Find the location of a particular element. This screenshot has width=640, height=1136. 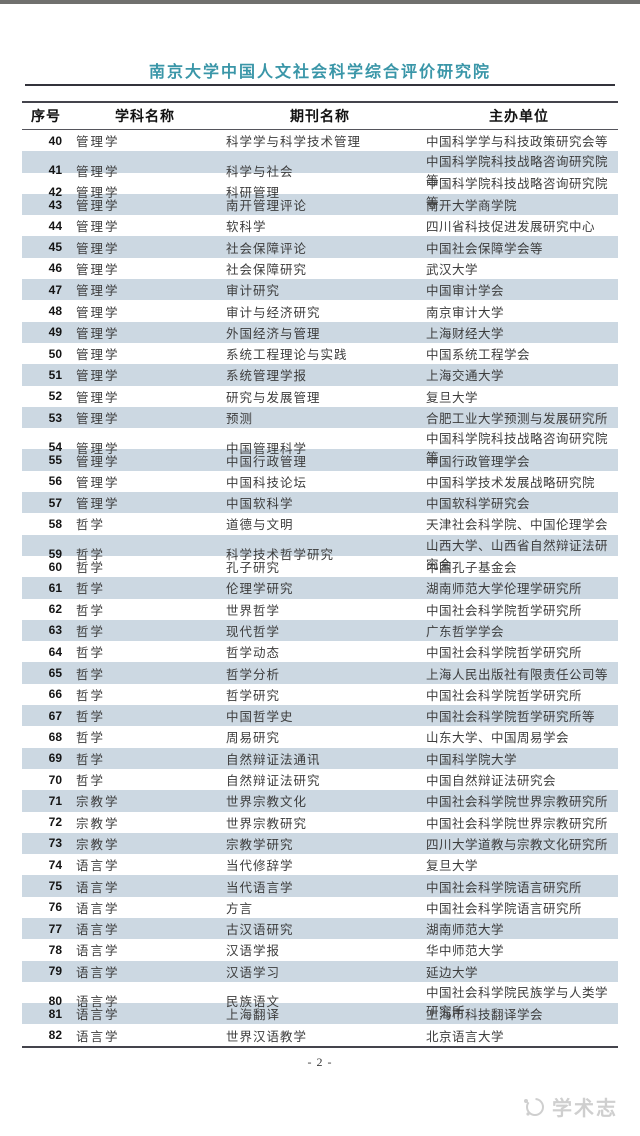

column-header-organizer: 主办单位 is located at coordinates (519, 116).